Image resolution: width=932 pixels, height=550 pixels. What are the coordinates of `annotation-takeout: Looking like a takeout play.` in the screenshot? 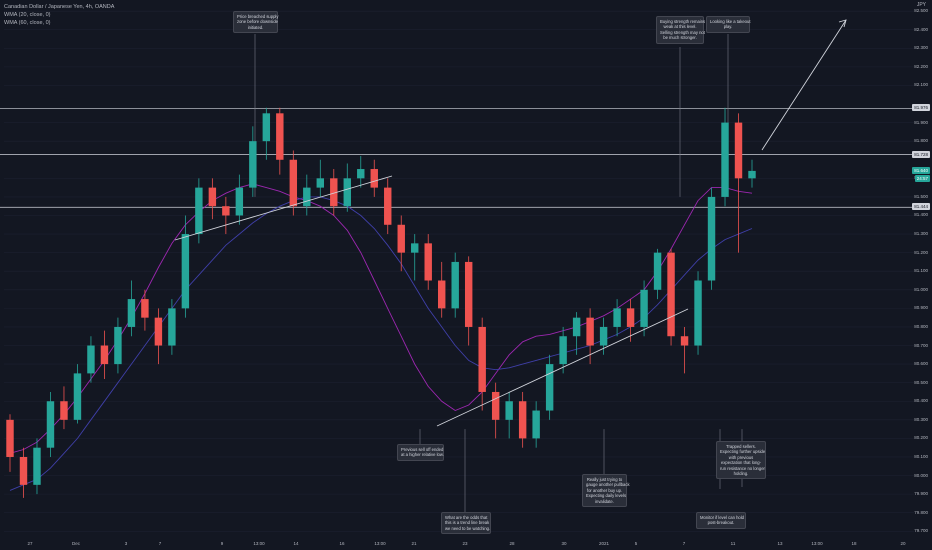 It's located at (728, 24).